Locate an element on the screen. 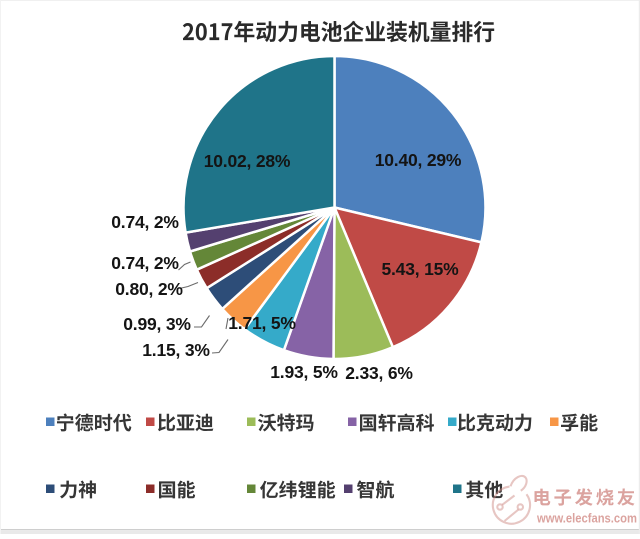  svg-text: 10.02, 28% is located at coordinates (247, 161).